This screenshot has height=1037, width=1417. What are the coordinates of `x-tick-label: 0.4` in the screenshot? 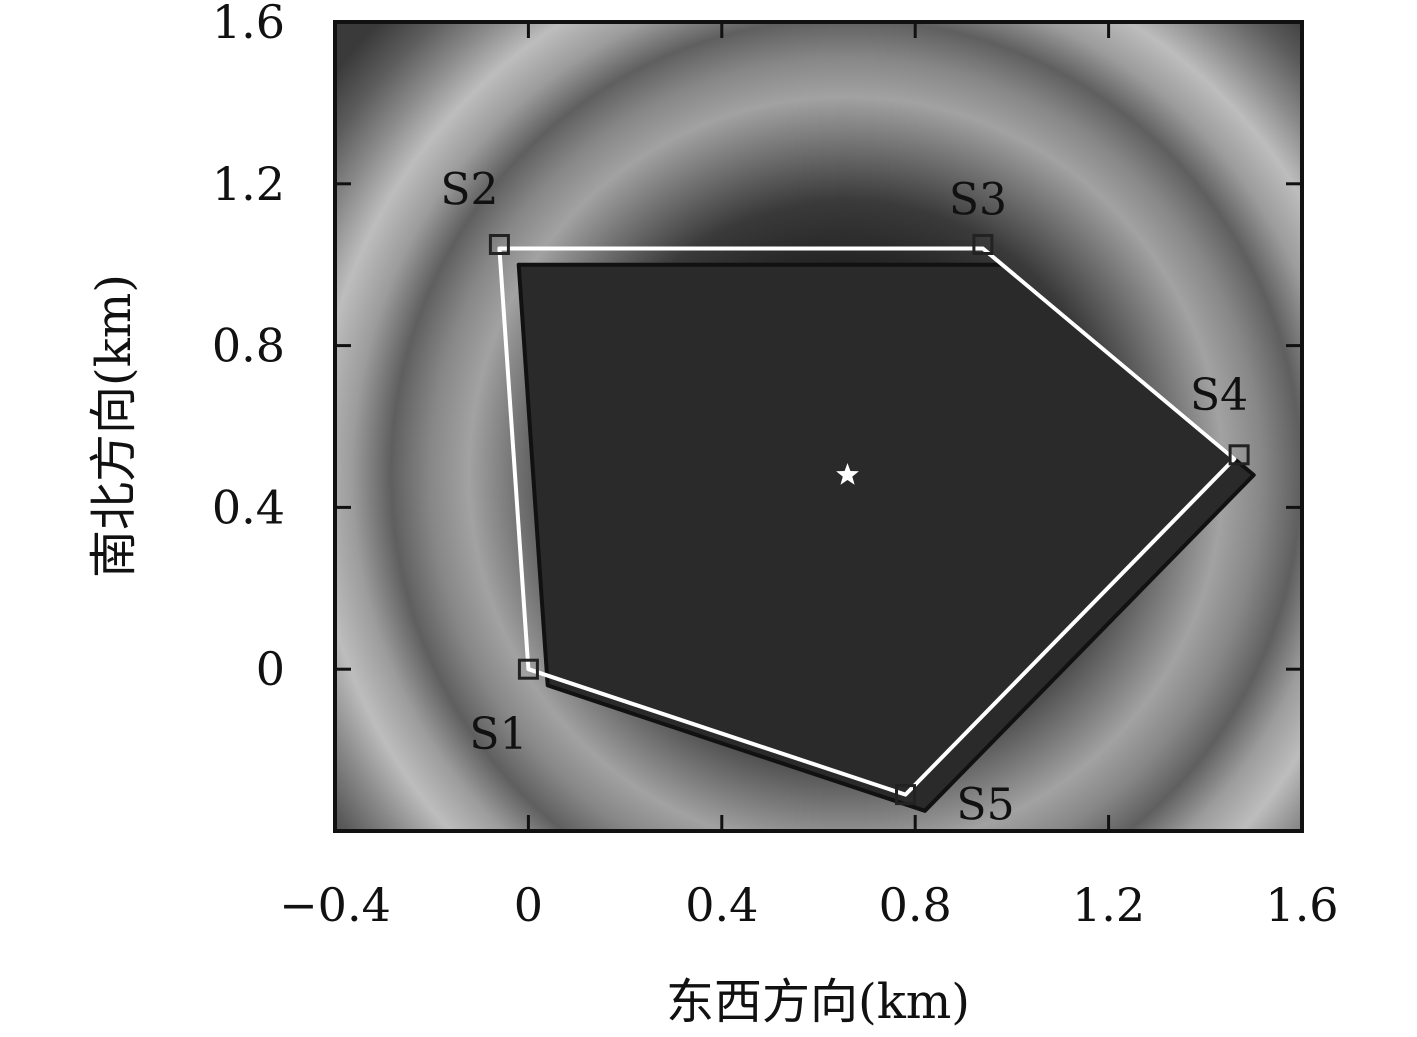 It's located at (721, 905).